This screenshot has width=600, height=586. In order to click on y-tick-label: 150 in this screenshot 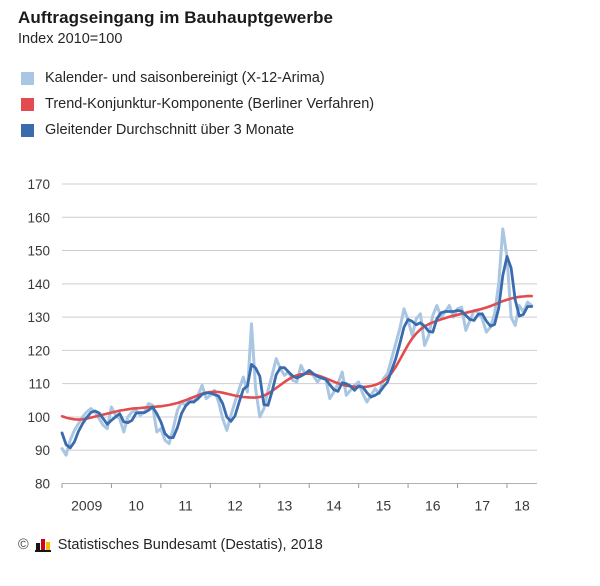, I will do `click(38, 251)`.